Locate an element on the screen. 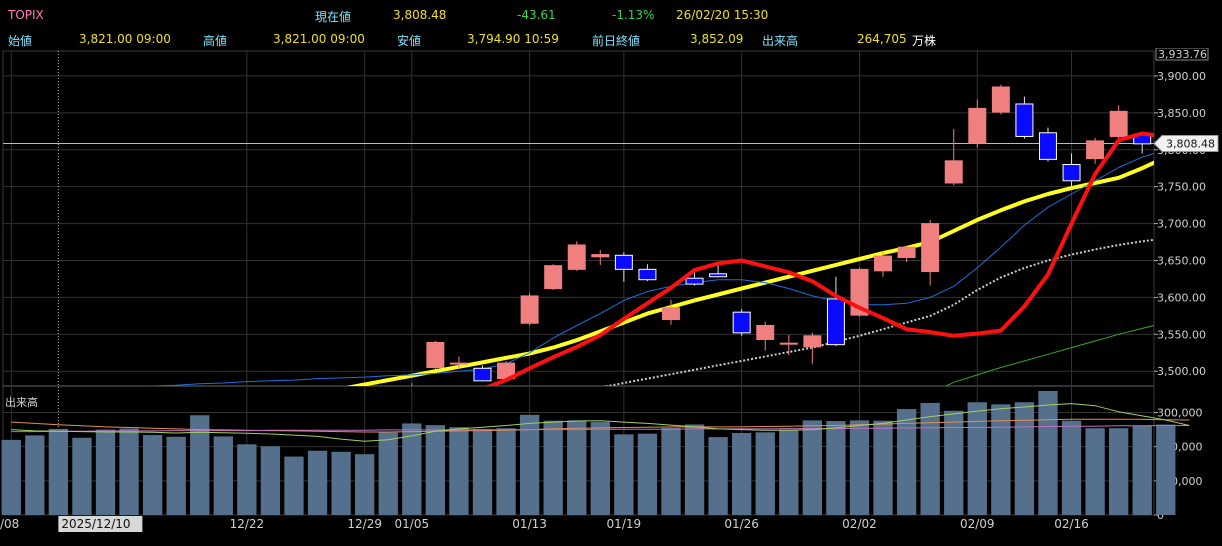  volume-ma-green is located at coordinates (600, 422).